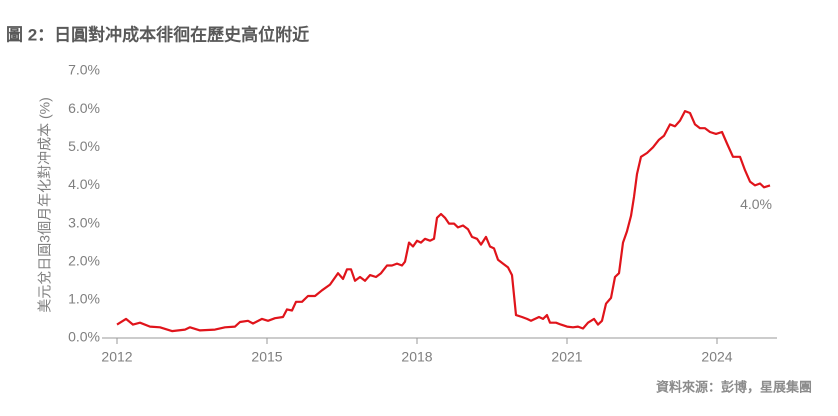 The width and height of the screenshot is (838, 416). What do you see at coordinates (84, 108) in the screenshot?
I see `y-tick-label: 6.0%` at bounding box center [84, 108].